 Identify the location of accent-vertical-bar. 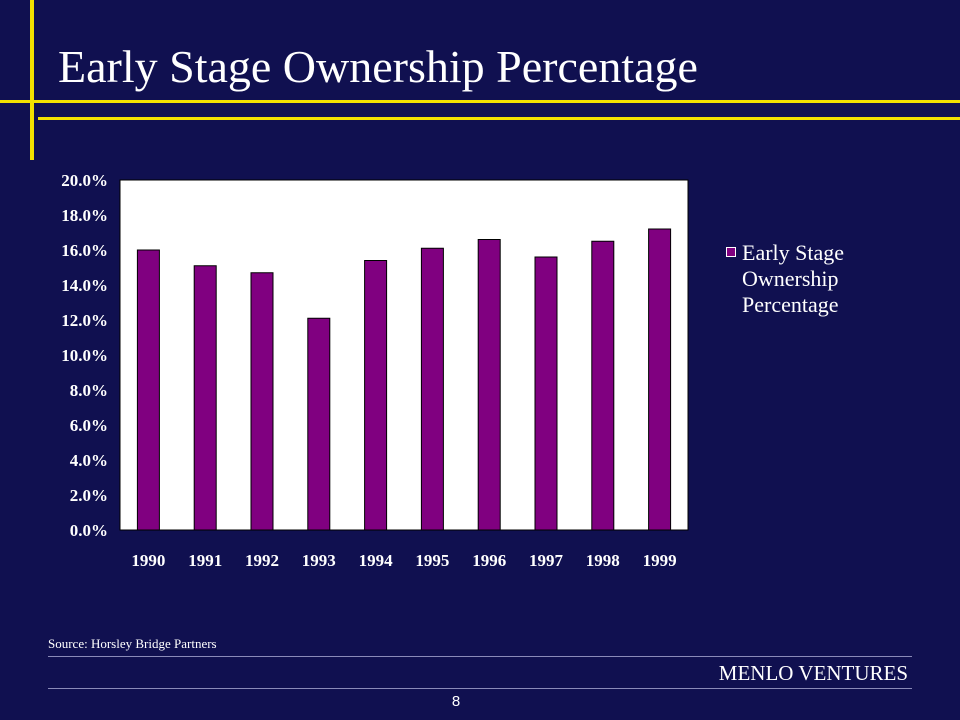
(32, 80).